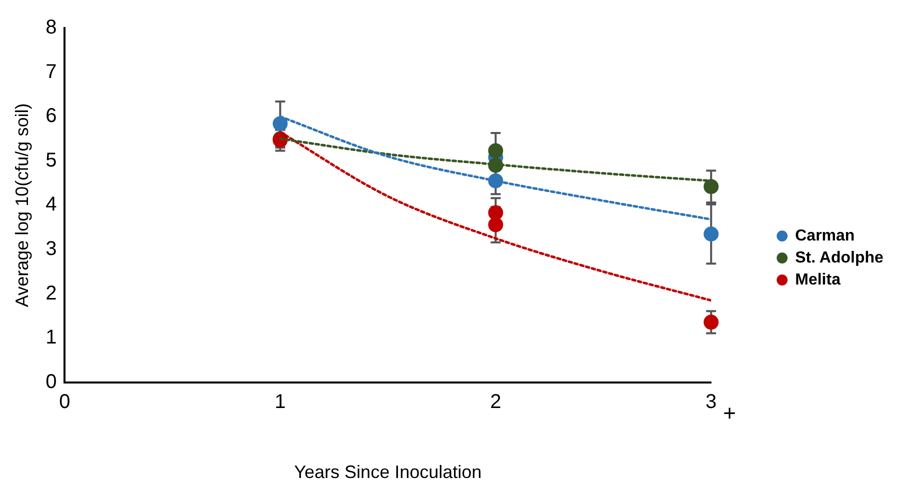  What do you see at coordinates (51, 71) in the screenshot?
I see `y-tick-label: 7` at bounding box center [51, 71].